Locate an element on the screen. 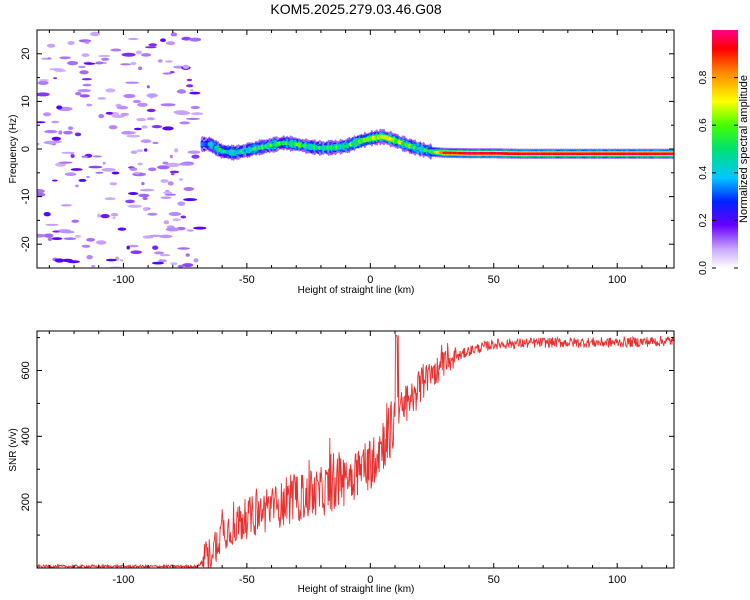 The height and width of the screenshot is (600, 750). colorbar-tick-label: 0.6 is located at coordinates (703, 125).